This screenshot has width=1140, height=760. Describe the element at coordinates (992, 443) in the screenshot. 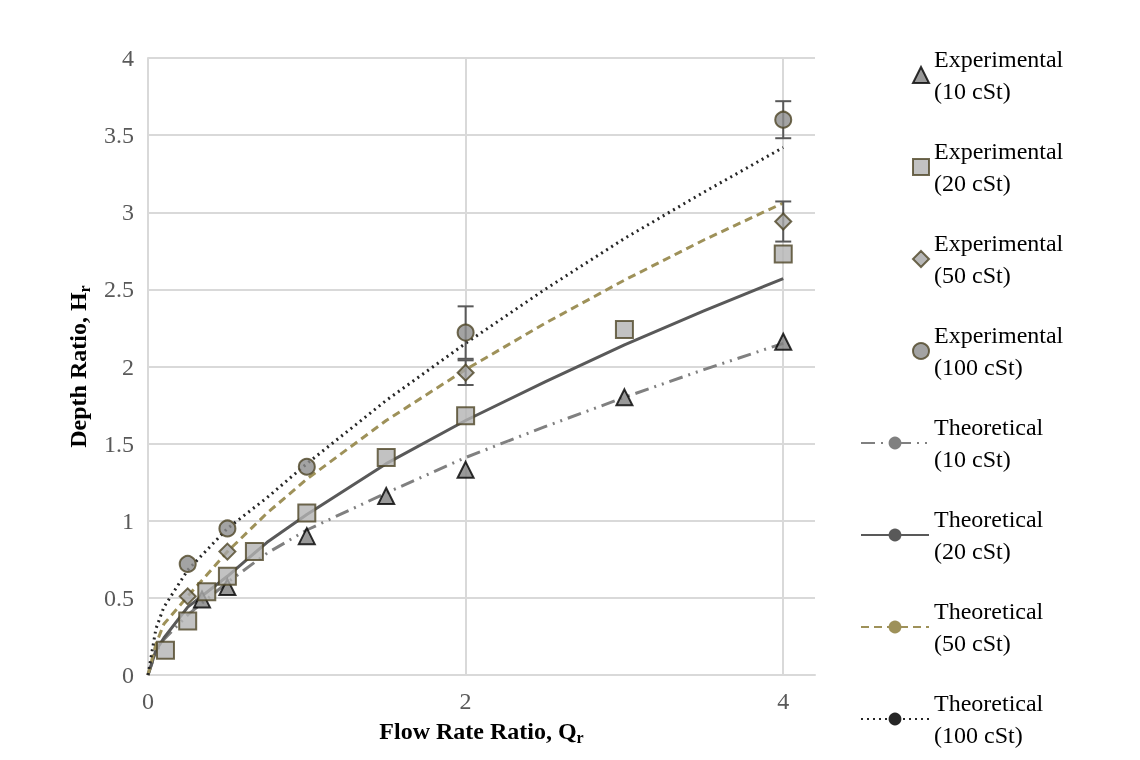

I see `legend-label: Theoretical (10 cSt)` at that location.